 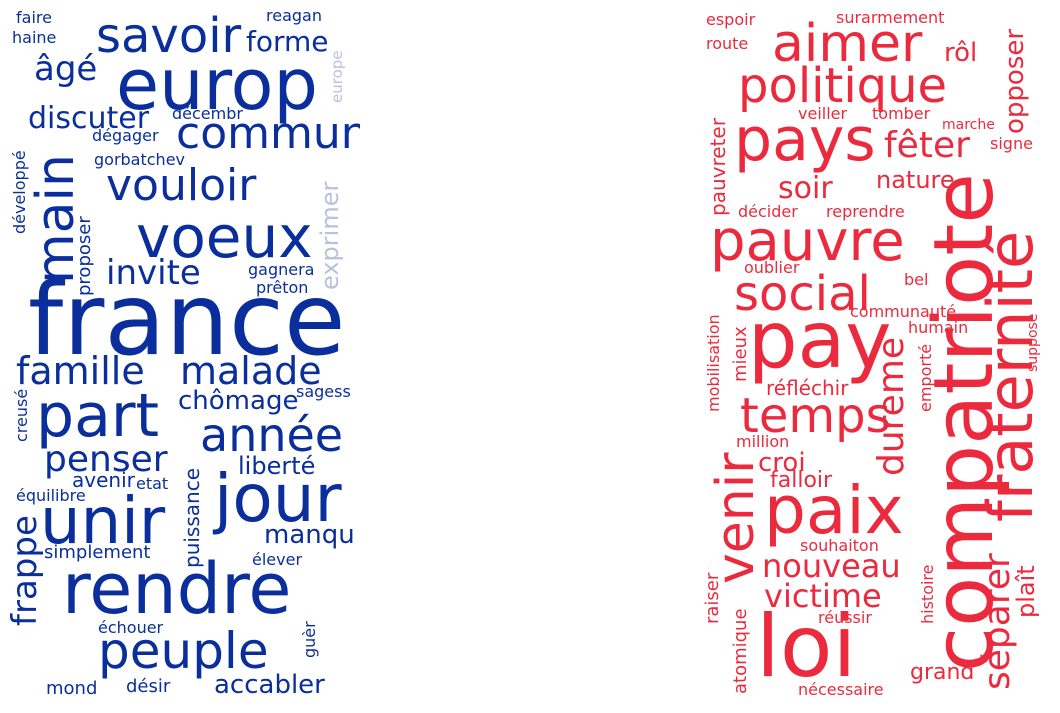 I want to click on word-politique: politique, so click(x=843, y=86).